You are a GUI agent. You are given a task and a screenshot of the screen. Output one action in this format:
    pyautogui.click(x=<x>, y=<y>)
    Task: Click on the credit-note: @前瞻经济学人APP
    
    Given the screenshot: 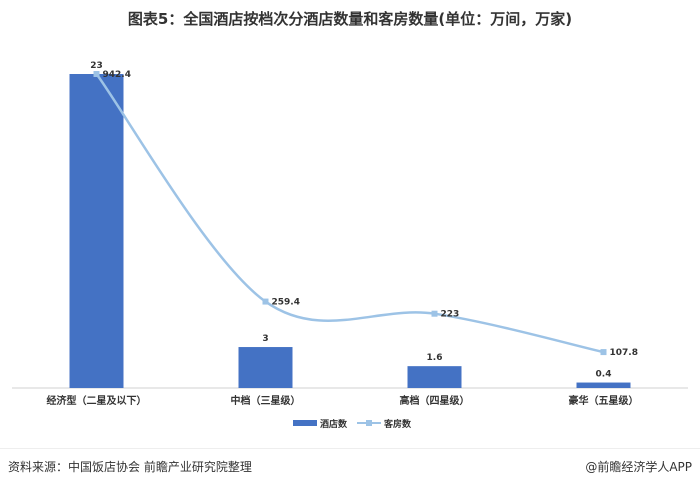 What is the action you would take?
    pyautogui.click(x=638, y=467)
    